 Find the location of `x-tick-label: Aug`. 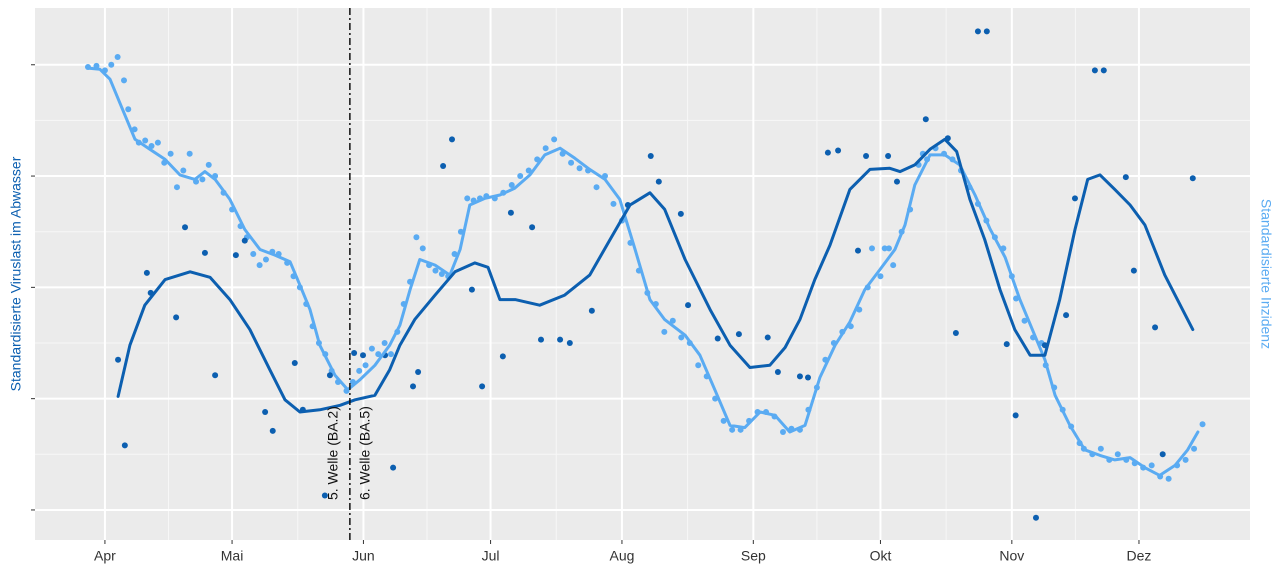

x-tick-label: Aug is located at coordinates (621, 556).